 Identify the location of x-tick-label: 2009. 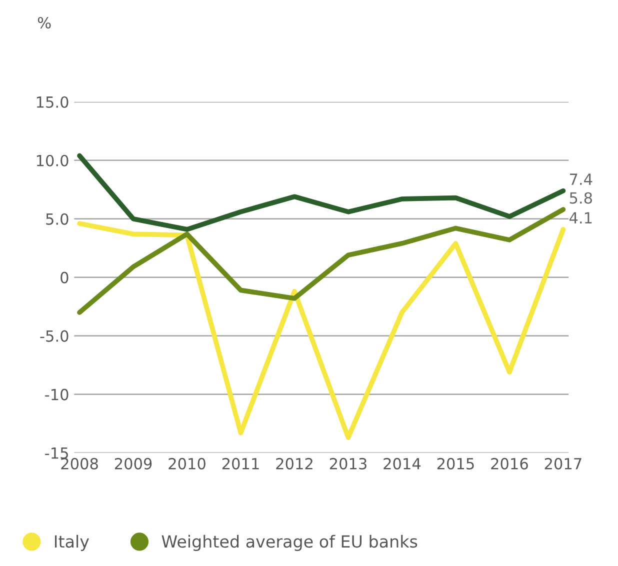
(133, 464).